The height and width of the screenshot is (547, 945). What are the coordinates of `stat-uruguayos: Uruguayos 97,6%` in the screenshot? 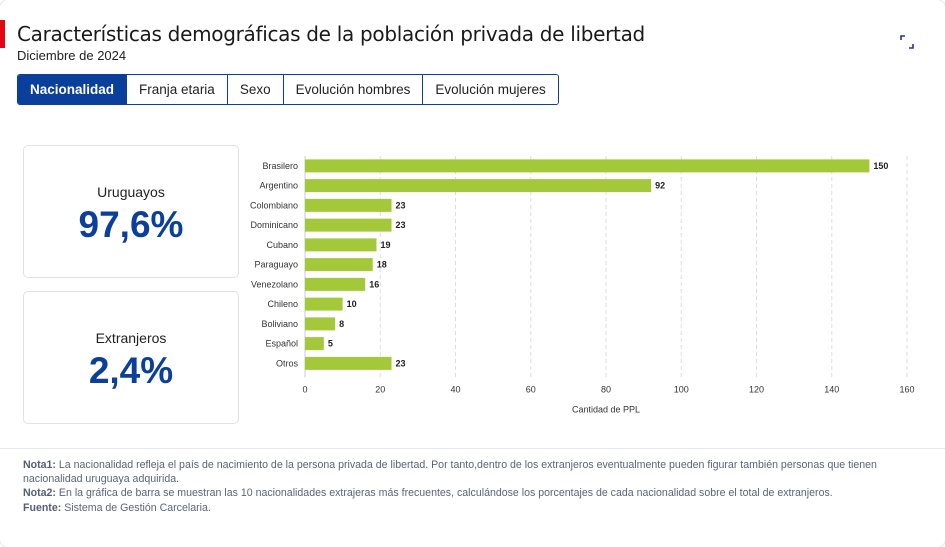 It's located at (131, 211).